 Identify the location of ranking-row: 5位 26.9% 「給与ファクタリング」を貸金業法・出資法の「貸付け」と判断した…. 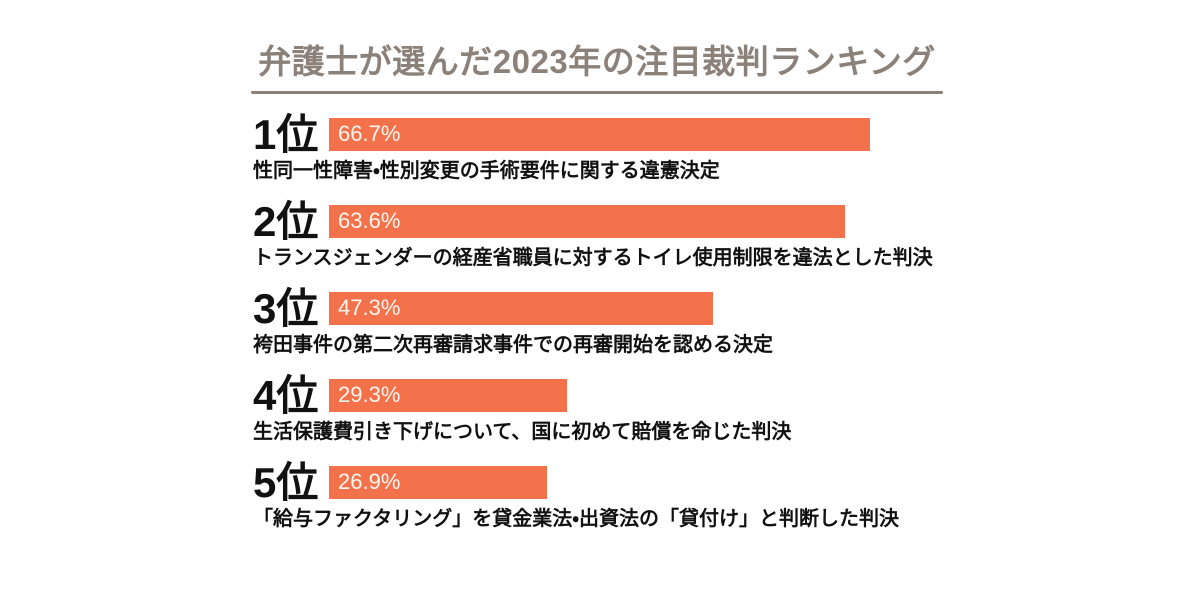
(597, 495).